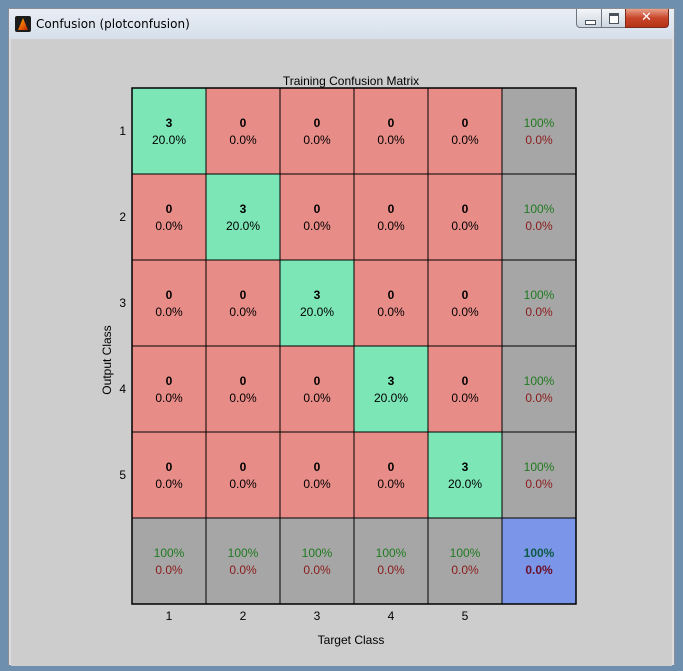 The image size is (683, 671). I want to click on title-bar: Confusion (plotconfusion), so click(341, 24).